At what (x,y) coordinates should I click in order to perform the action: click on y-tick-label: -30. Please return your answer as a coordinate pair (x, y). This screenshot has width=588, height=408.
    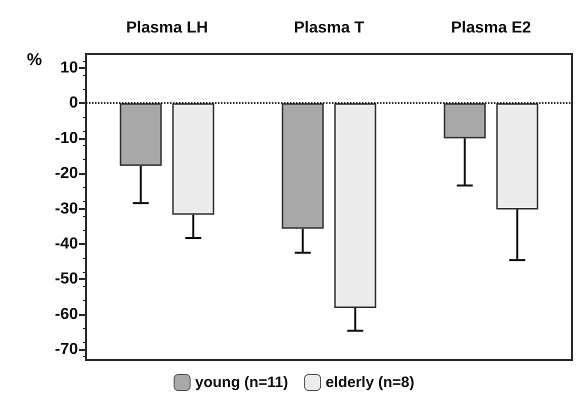
    Looking at the image, I should click on (66, 209).